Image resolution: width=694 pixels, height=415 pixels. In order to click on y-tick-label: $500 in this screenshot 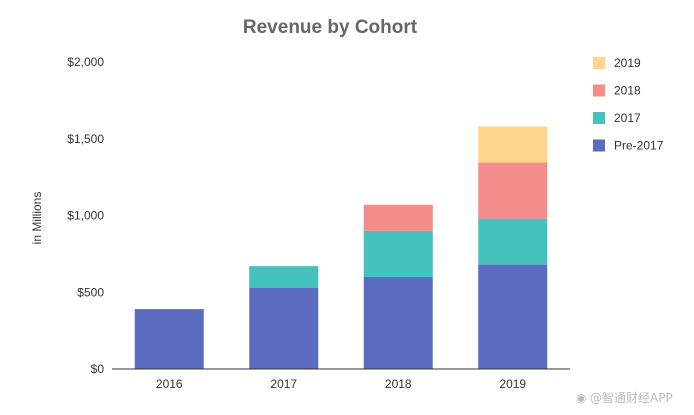, I will do `click(90, 292)`.